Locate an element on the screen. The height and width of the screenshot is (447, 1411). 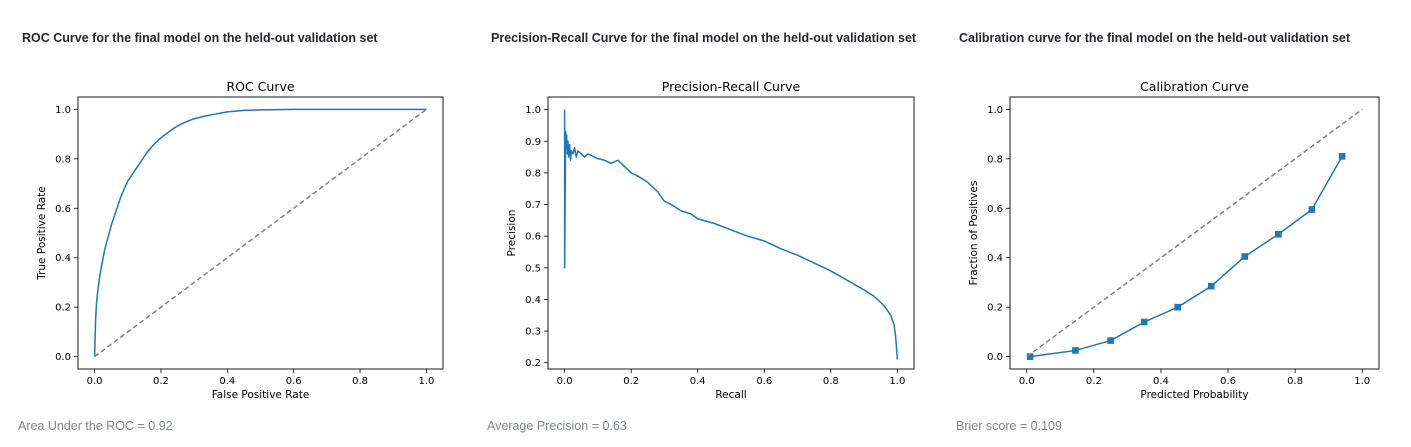
chart-0-xlabel: False Positive Rate is located at coordinates (261, 395).